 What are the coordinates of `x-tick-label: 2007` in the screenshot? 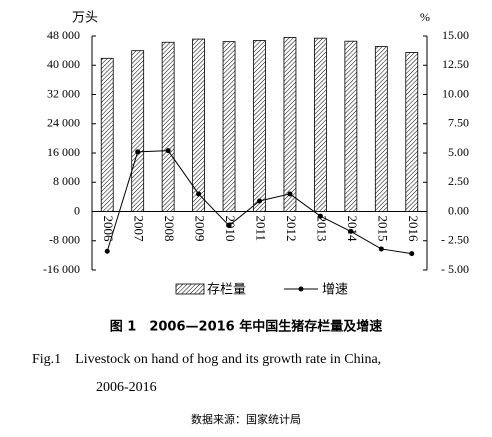 It's located at (139, 229).